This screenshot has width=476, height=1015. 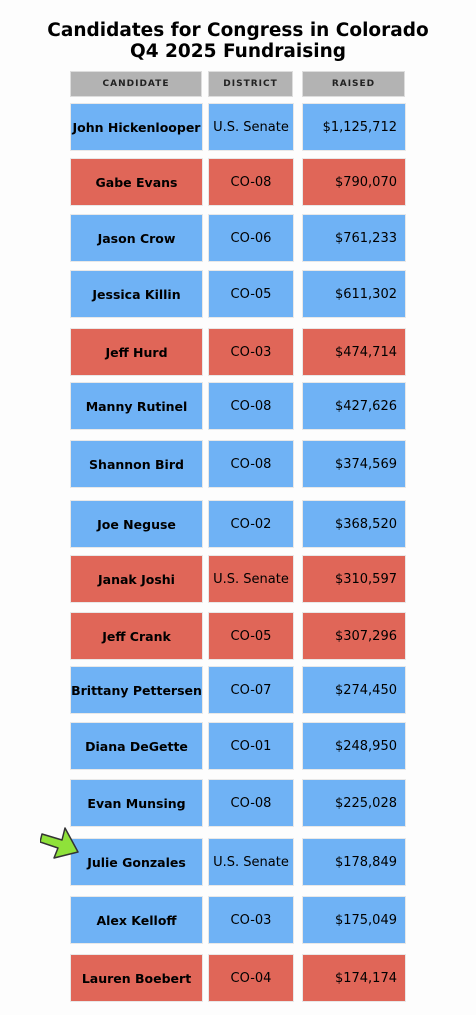 What do you see at coordinates (354, 127) in the screenshot?
I see `raised-cell: $1,125,712` at bounding box center [354, 127].